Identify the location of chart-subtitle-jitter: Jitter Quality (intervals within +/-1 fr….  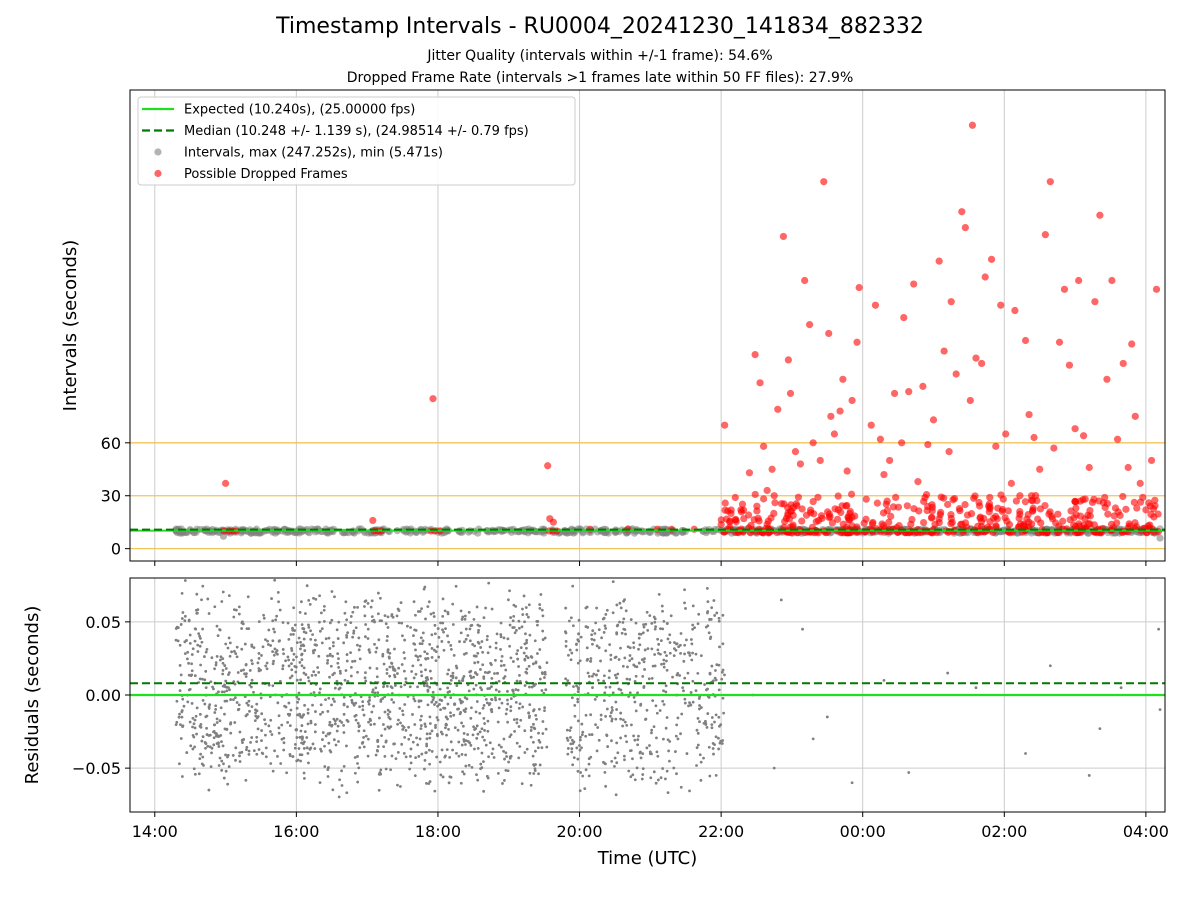
(600, 56).